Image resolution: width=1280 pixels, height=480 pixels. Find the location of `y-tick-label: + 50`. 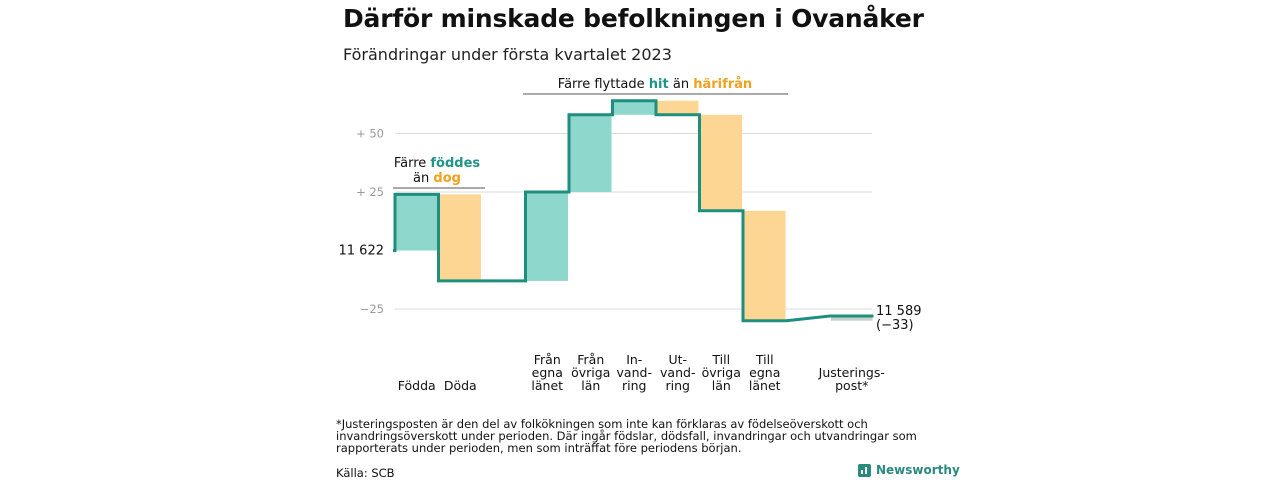

y-tick-label: + 50 is located at coordinates (370, 134).